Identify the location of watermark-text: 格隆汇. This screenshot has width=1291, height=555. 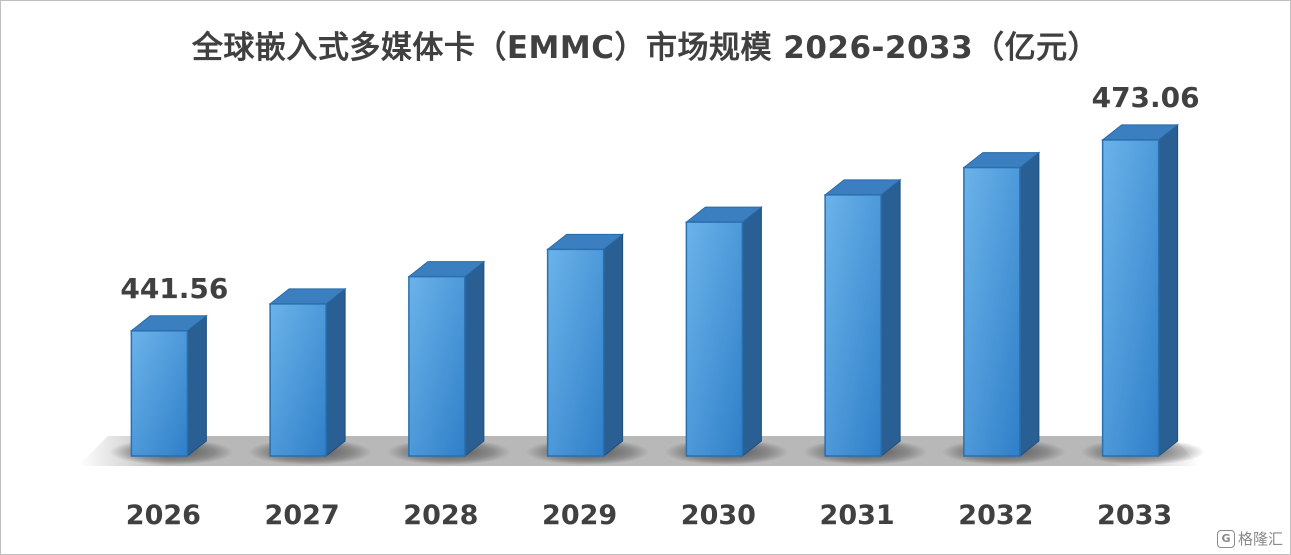
(1260, 539).